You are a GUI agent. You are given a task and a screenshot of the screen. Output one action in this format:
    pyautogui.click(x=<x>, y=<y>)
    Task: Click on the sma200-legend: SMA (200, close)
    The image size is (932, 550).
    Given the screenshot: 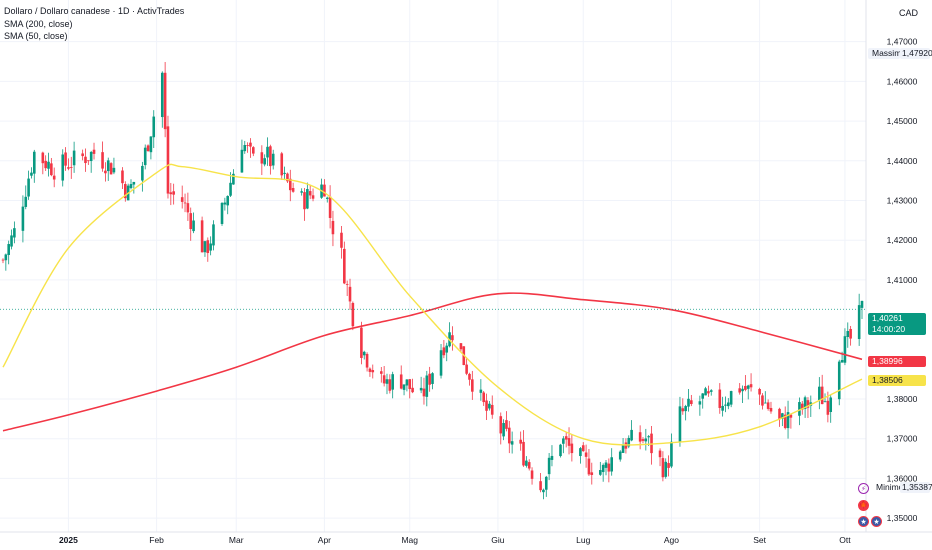 What is the action you would take?
    pyautogui.click(x=38, y=23)
    